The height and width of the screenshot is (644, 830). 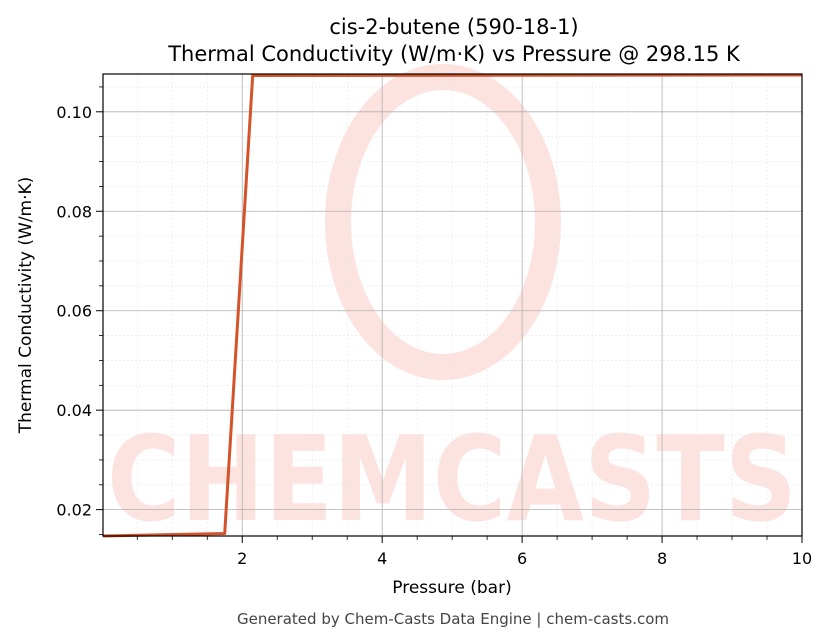 I want to click on y-axis: 0.02 0.04 0.06 0.08 0.10, so click(x=79, y=310).